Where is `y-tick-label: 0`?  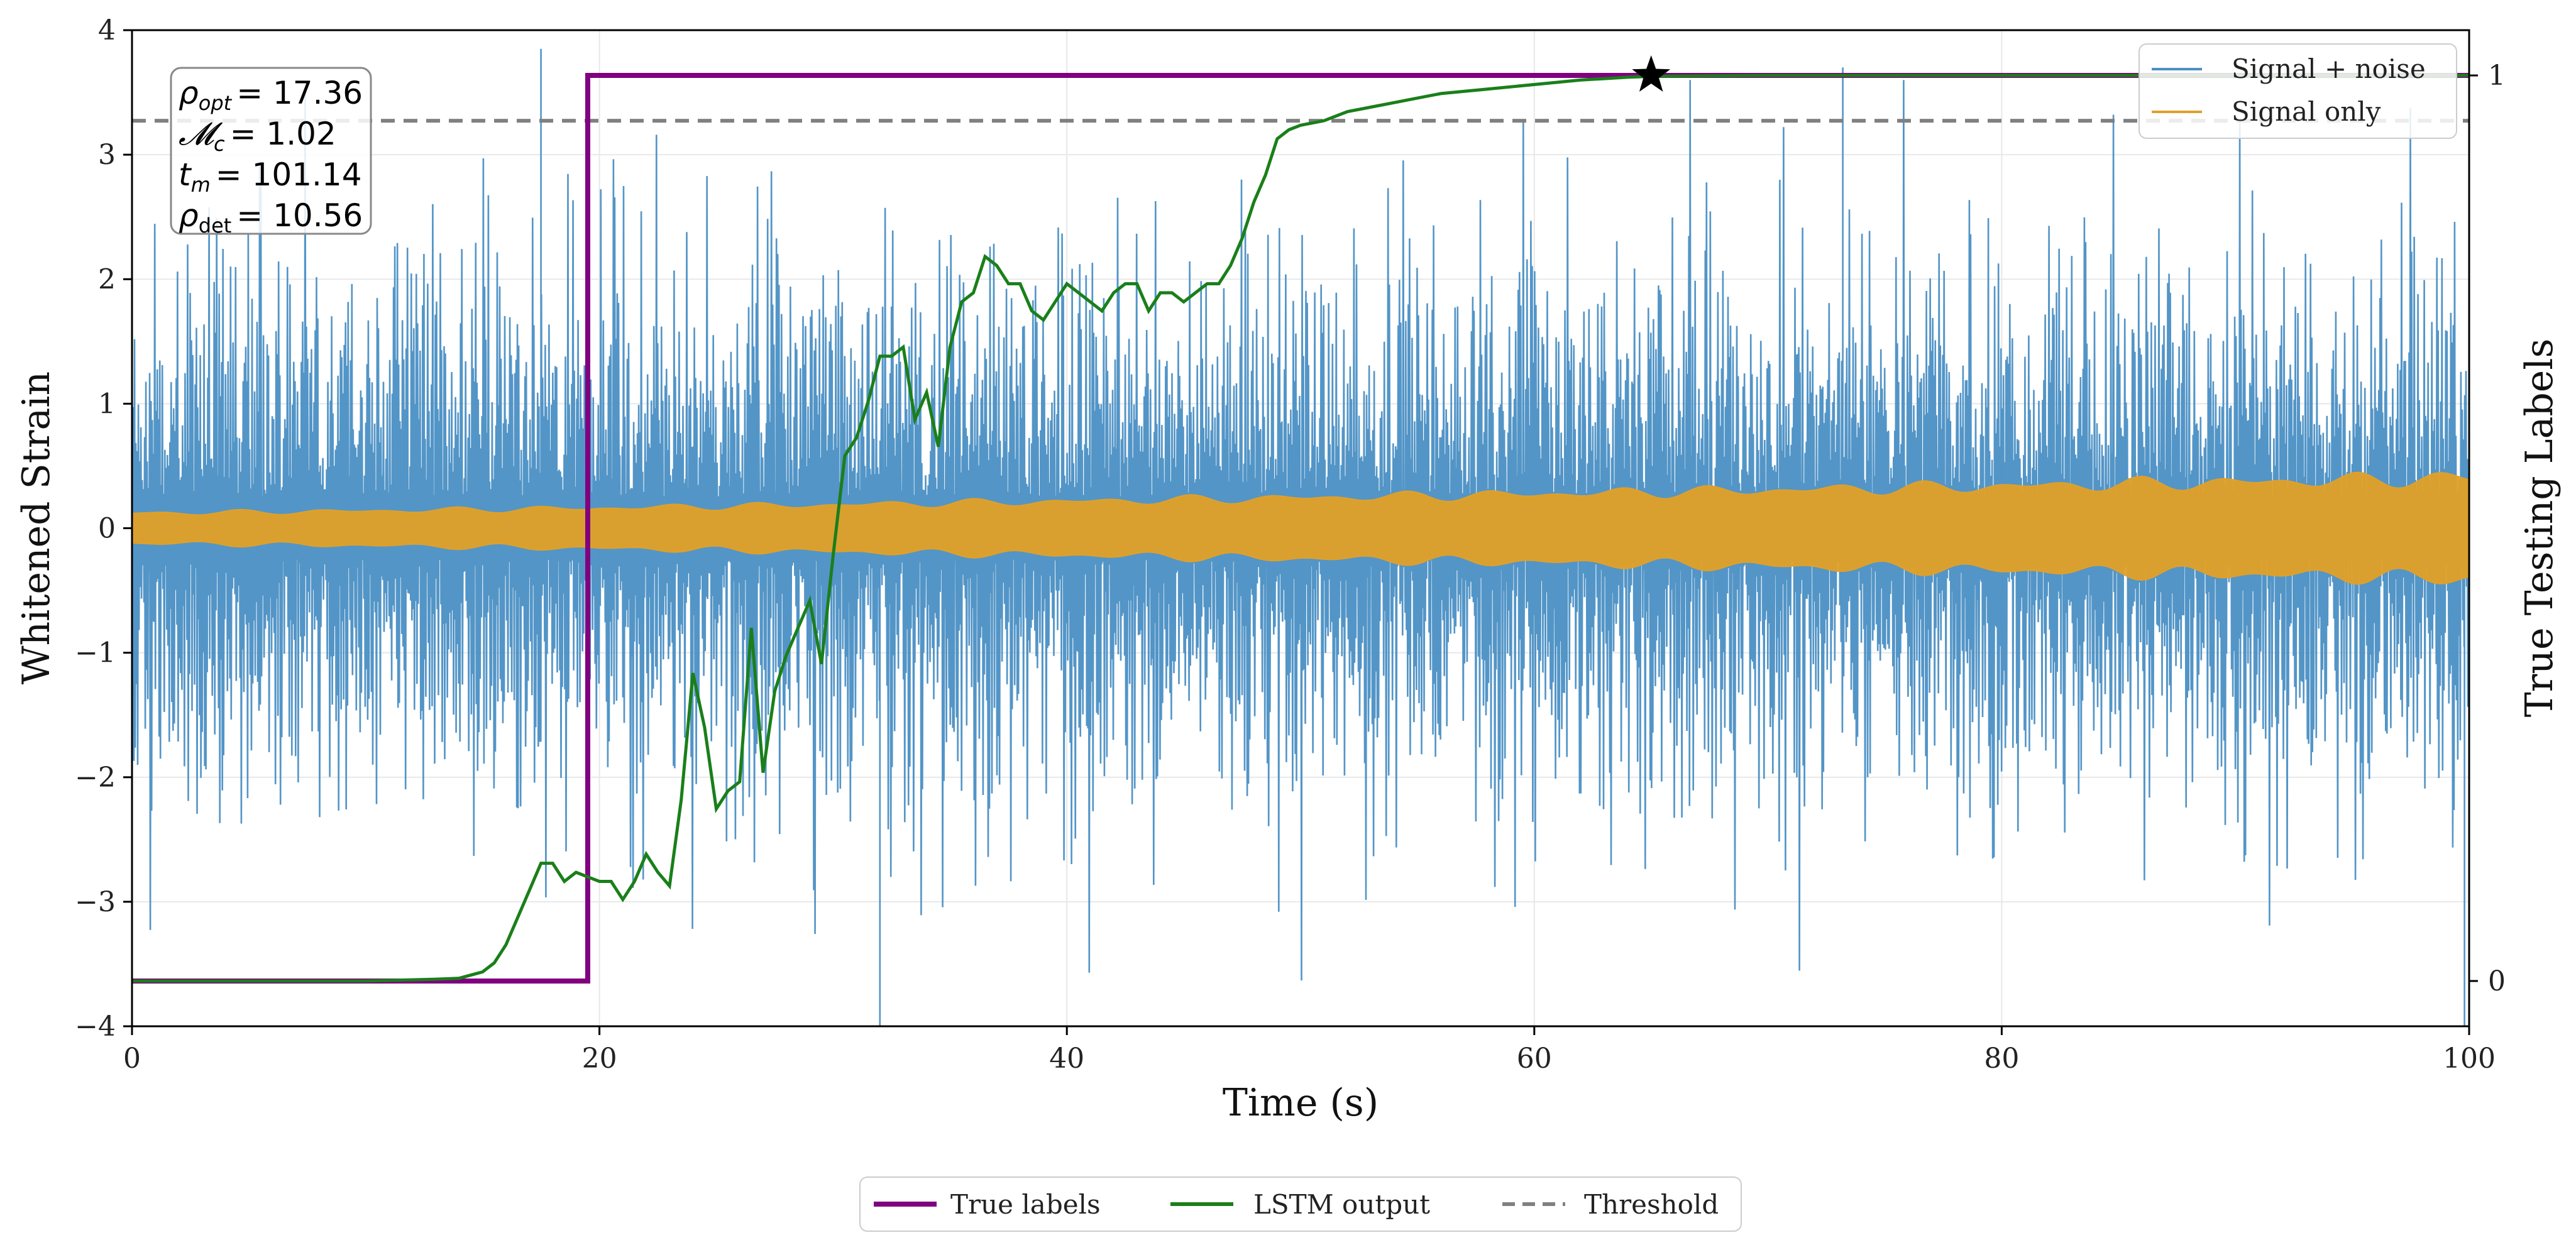 y-tick-label: 0 is located at coordinates (107, 529).